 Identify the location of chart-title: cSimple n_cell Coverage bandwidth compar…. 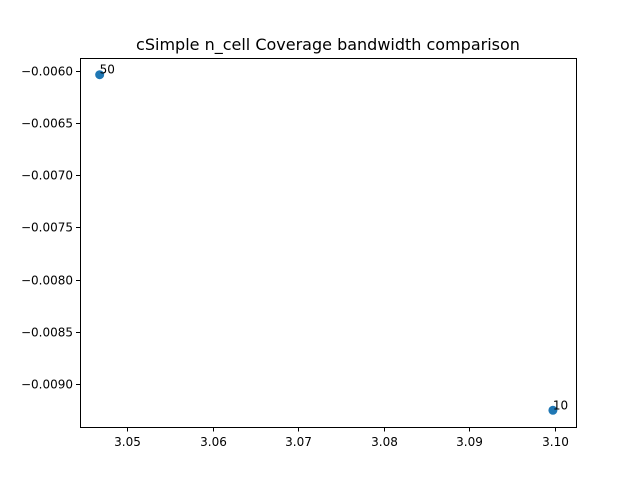
(328, 45).